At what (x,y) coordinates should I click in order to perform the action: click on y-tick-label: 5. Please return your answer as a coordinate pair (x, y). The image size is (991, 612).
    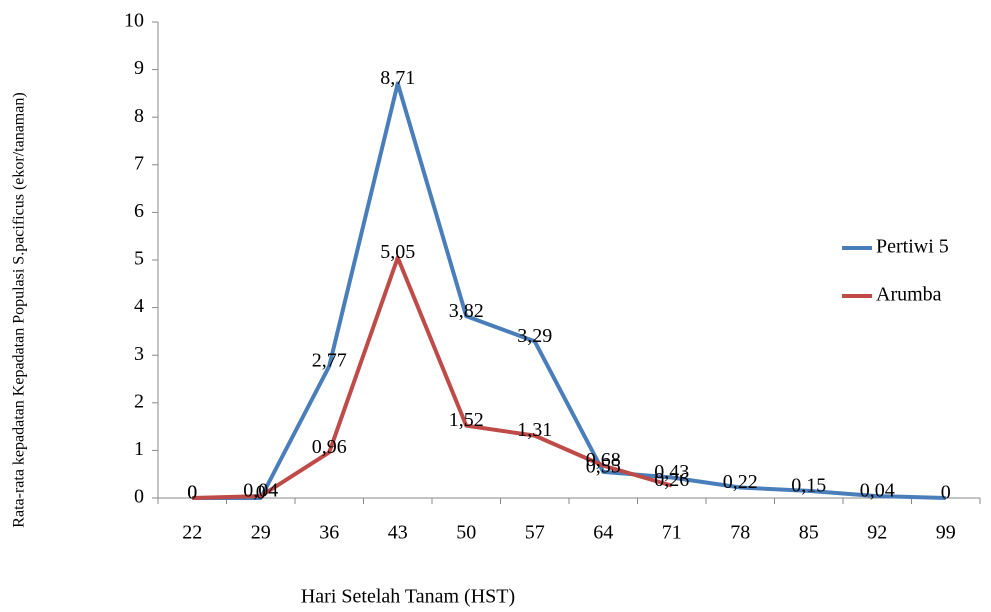
    Looking at the image, I should click on (139, 259).